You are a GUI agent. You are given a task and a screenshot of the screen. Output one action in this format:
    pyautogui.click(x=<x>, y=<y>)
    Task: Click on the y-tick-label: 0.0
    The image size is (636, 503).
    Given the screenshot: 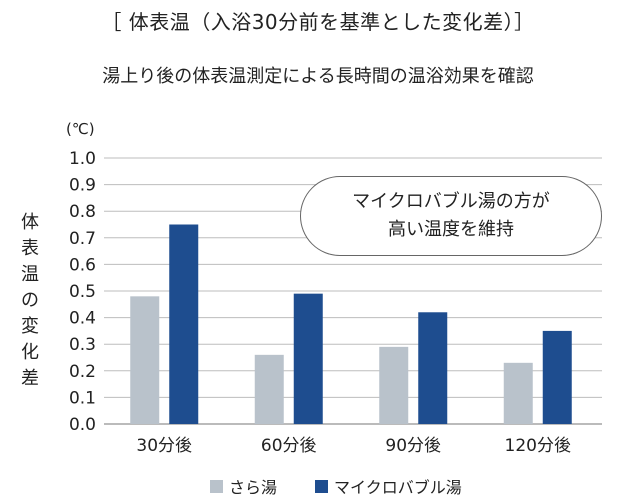 What is the action you would take?
    pyautogui.click(x=82, y=425)
    